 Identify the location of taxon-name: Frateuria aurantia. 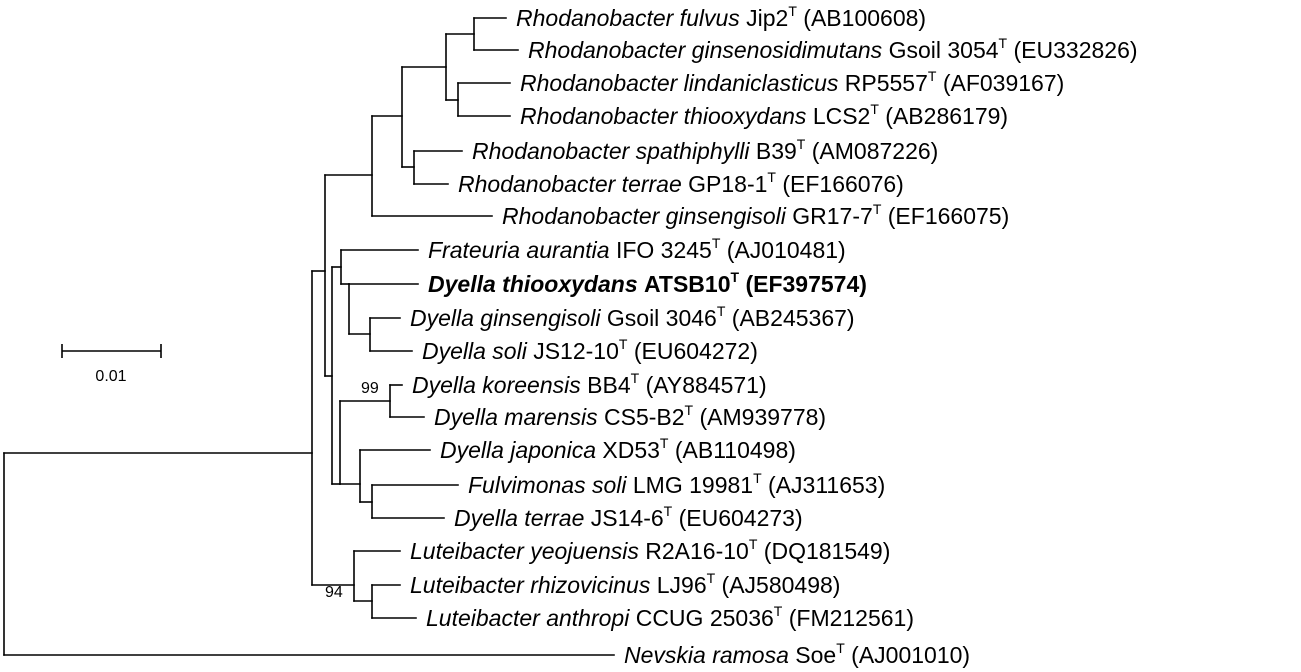
(522, 250).